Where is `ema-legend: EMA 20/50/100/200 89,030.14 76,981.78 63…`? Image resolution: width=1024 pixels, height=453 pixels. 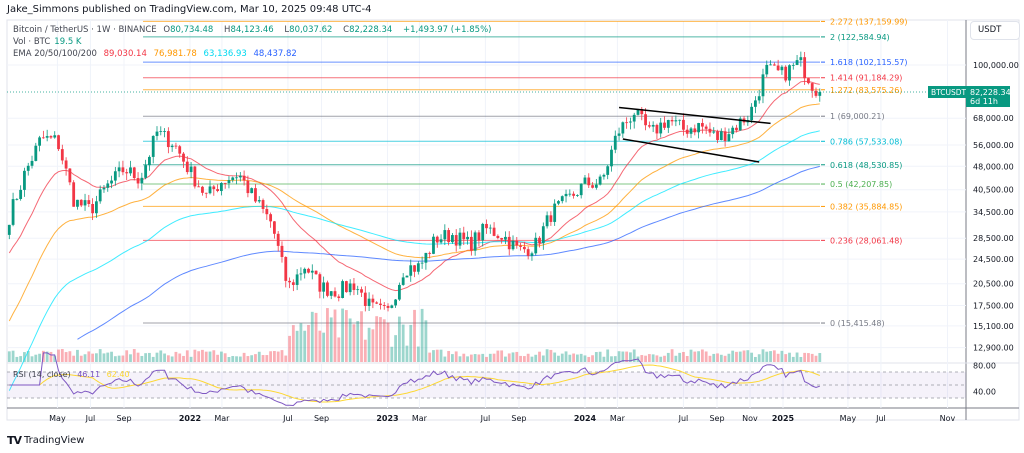 ema-legend: EMA 20/50/100/200 89,030.14 76,981.78 63… is located at coordinates (157, 54).